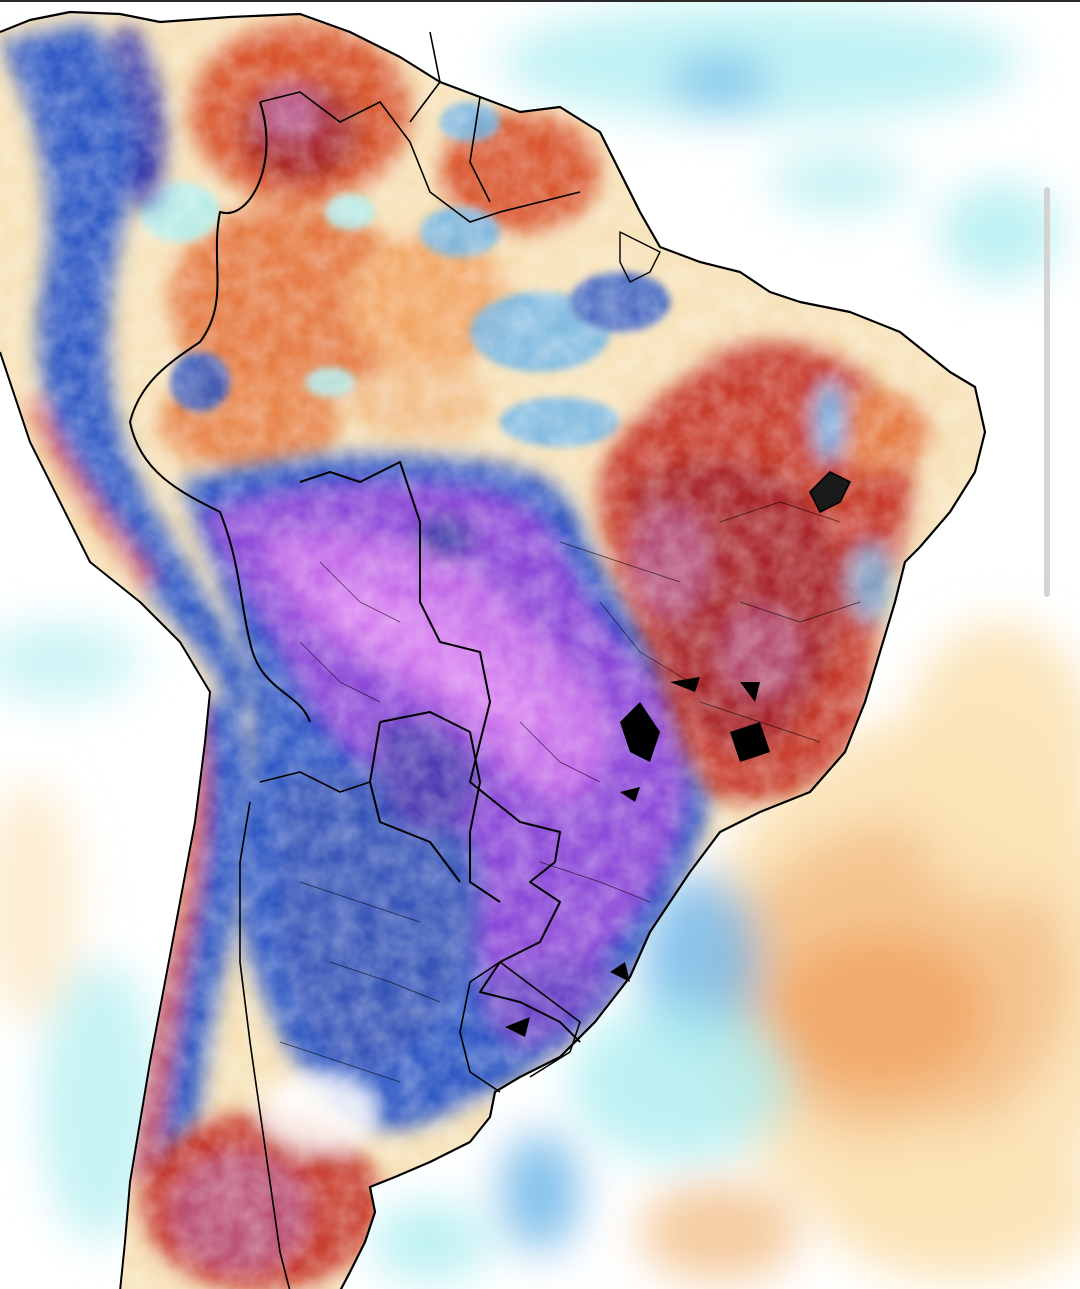  I want to click on scrollbar, so click(1047, 392).